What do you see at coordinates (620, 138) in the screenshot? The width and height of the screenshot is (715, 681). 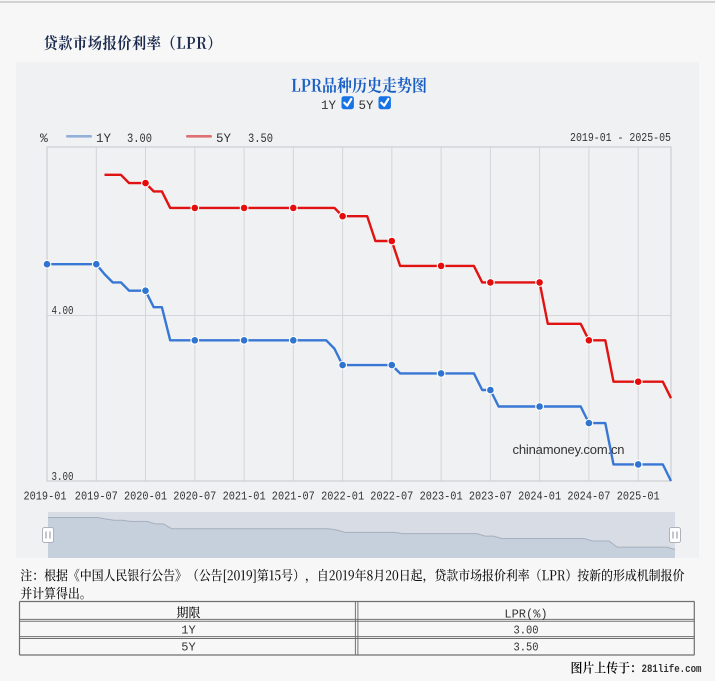 I see `svg-text: 2019-01 - 2025-05` at bounding box center [620, 138].